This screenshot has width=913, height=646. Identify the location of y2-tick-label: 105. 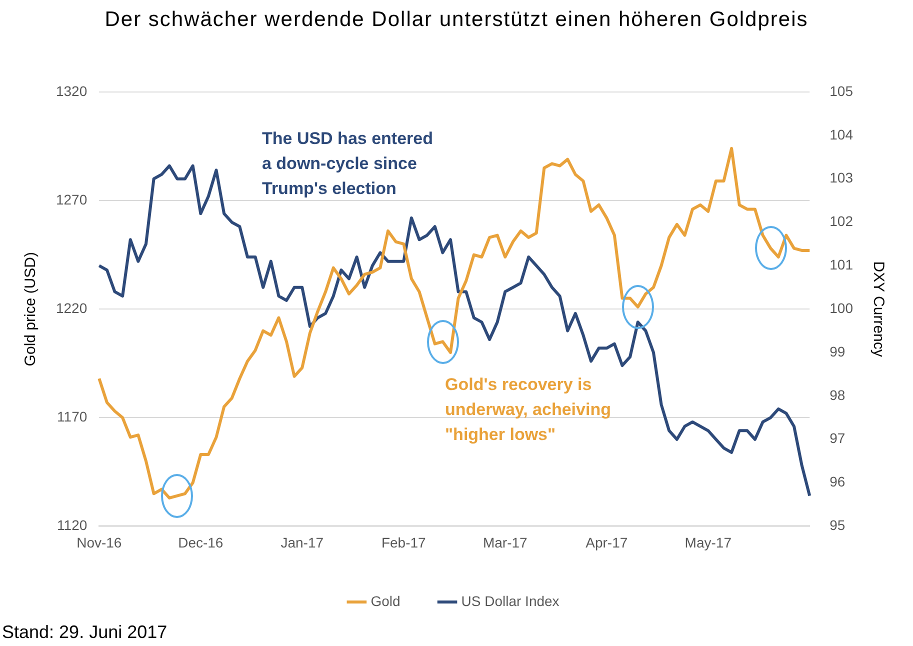
(842, 90).